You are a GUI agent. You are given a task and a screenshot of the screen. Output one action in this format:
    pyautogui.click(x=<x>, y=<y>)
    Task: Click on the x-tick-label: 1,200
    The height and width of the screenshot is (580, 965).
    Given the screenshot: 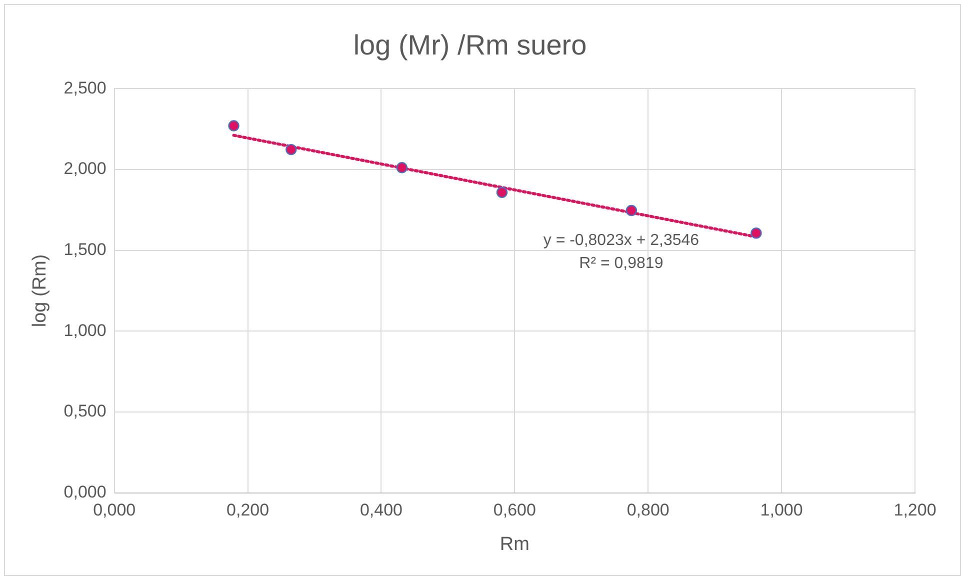 What is the action you would take?
    pyautogui.click(x=915, y=510)
    